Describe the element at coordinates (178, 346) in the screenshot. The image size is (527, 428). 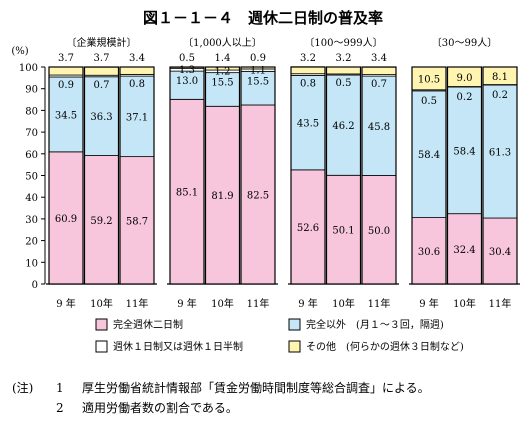
I see `legend-label: 週休１日制又は週休１日半制` at that location.